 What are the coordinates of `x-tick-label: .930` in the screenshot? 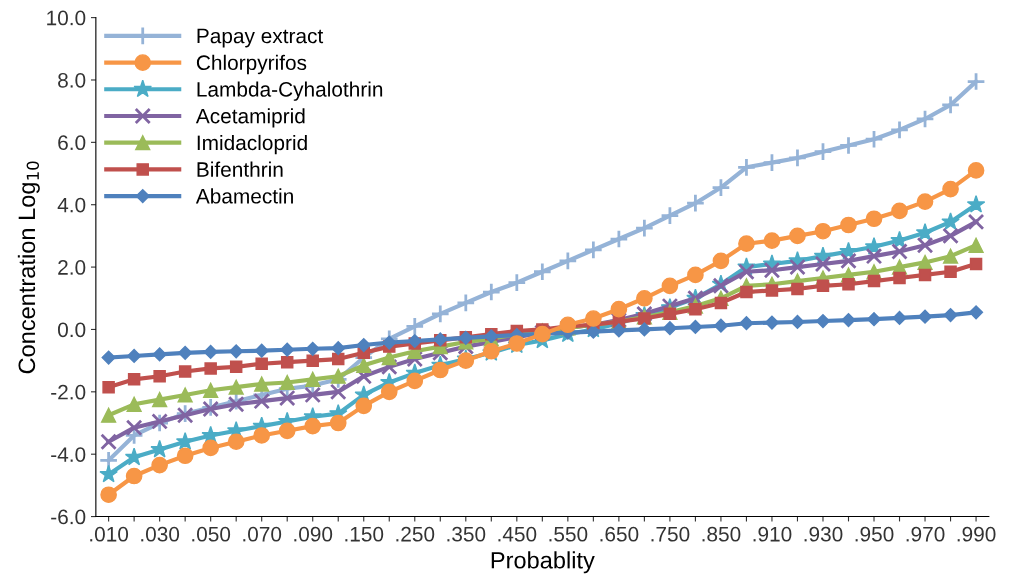 It's located at (823, 534).